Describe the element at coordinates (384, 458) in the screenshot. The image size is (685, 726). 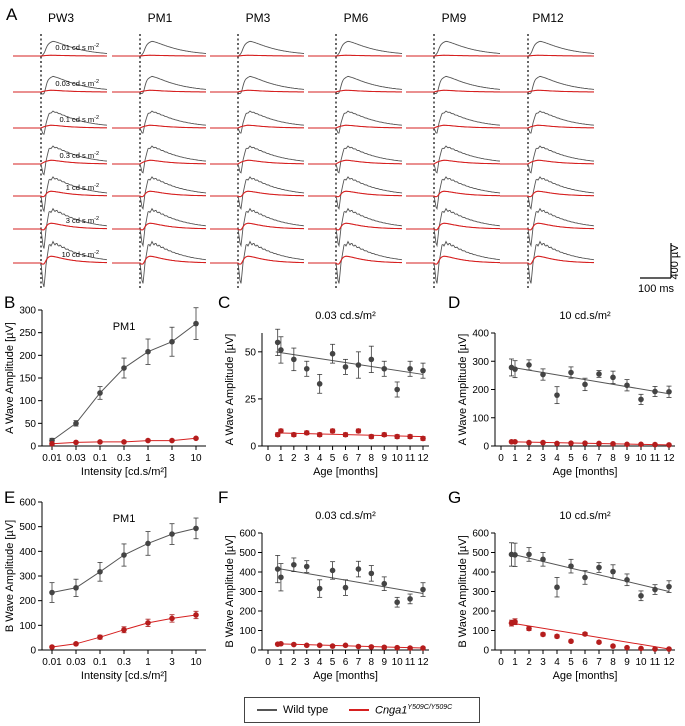
I see `x-tick-label: 9` at that location.